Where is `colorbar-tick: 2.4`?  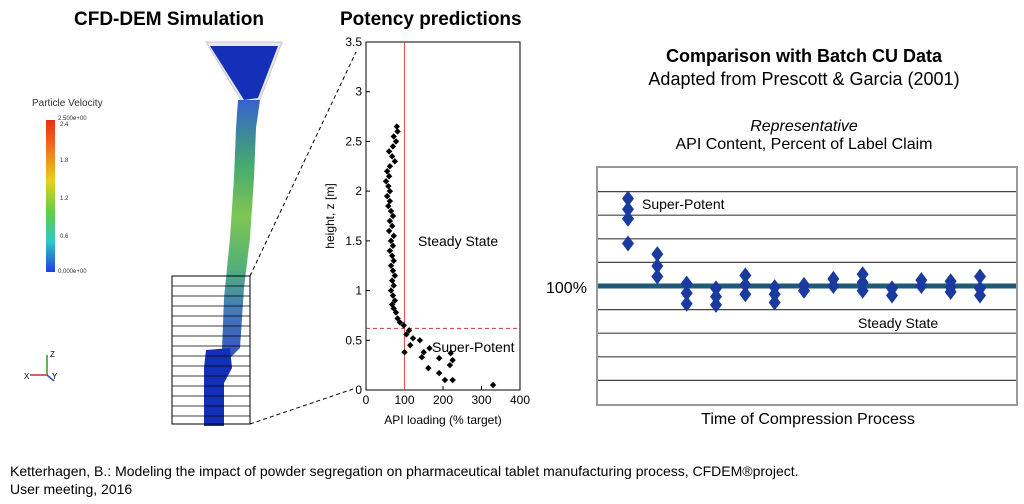 colorbar-tick: 2.4 is located at coordinates (64, 125).